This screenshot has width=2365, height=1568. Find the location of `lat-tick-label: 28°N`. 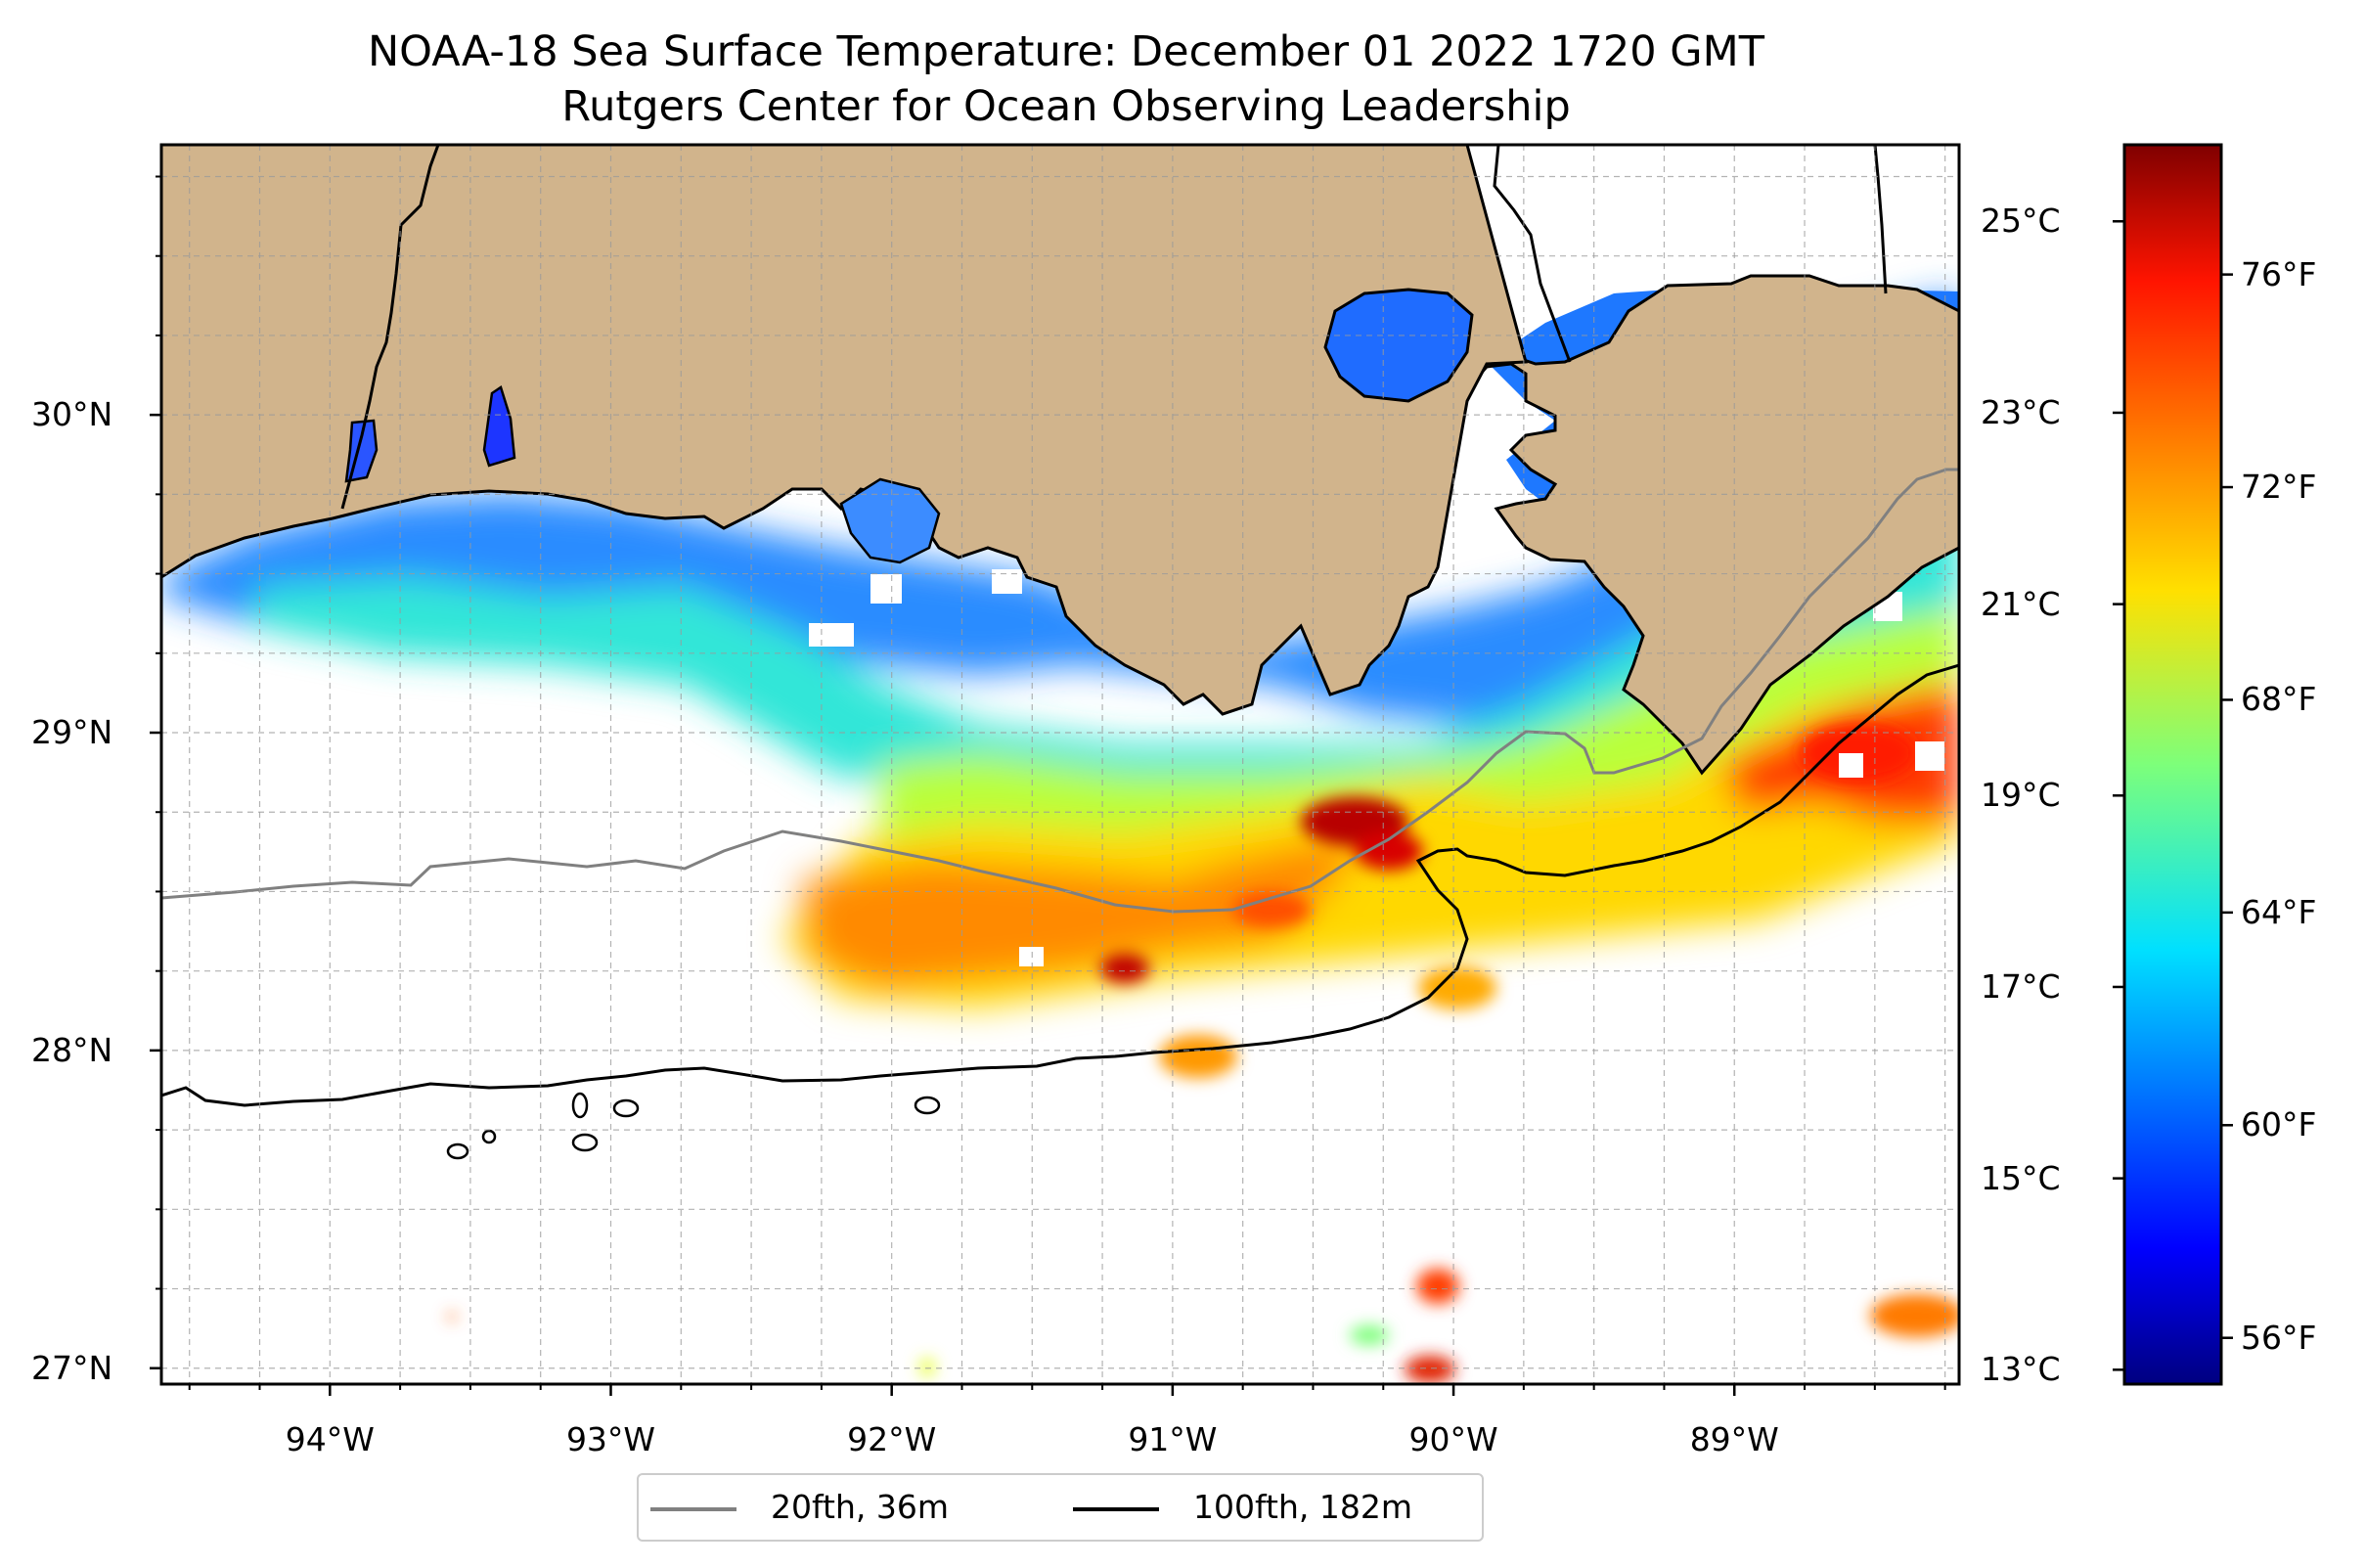

lat-tick-label: 28°N is located at coordinates (72, 1049).